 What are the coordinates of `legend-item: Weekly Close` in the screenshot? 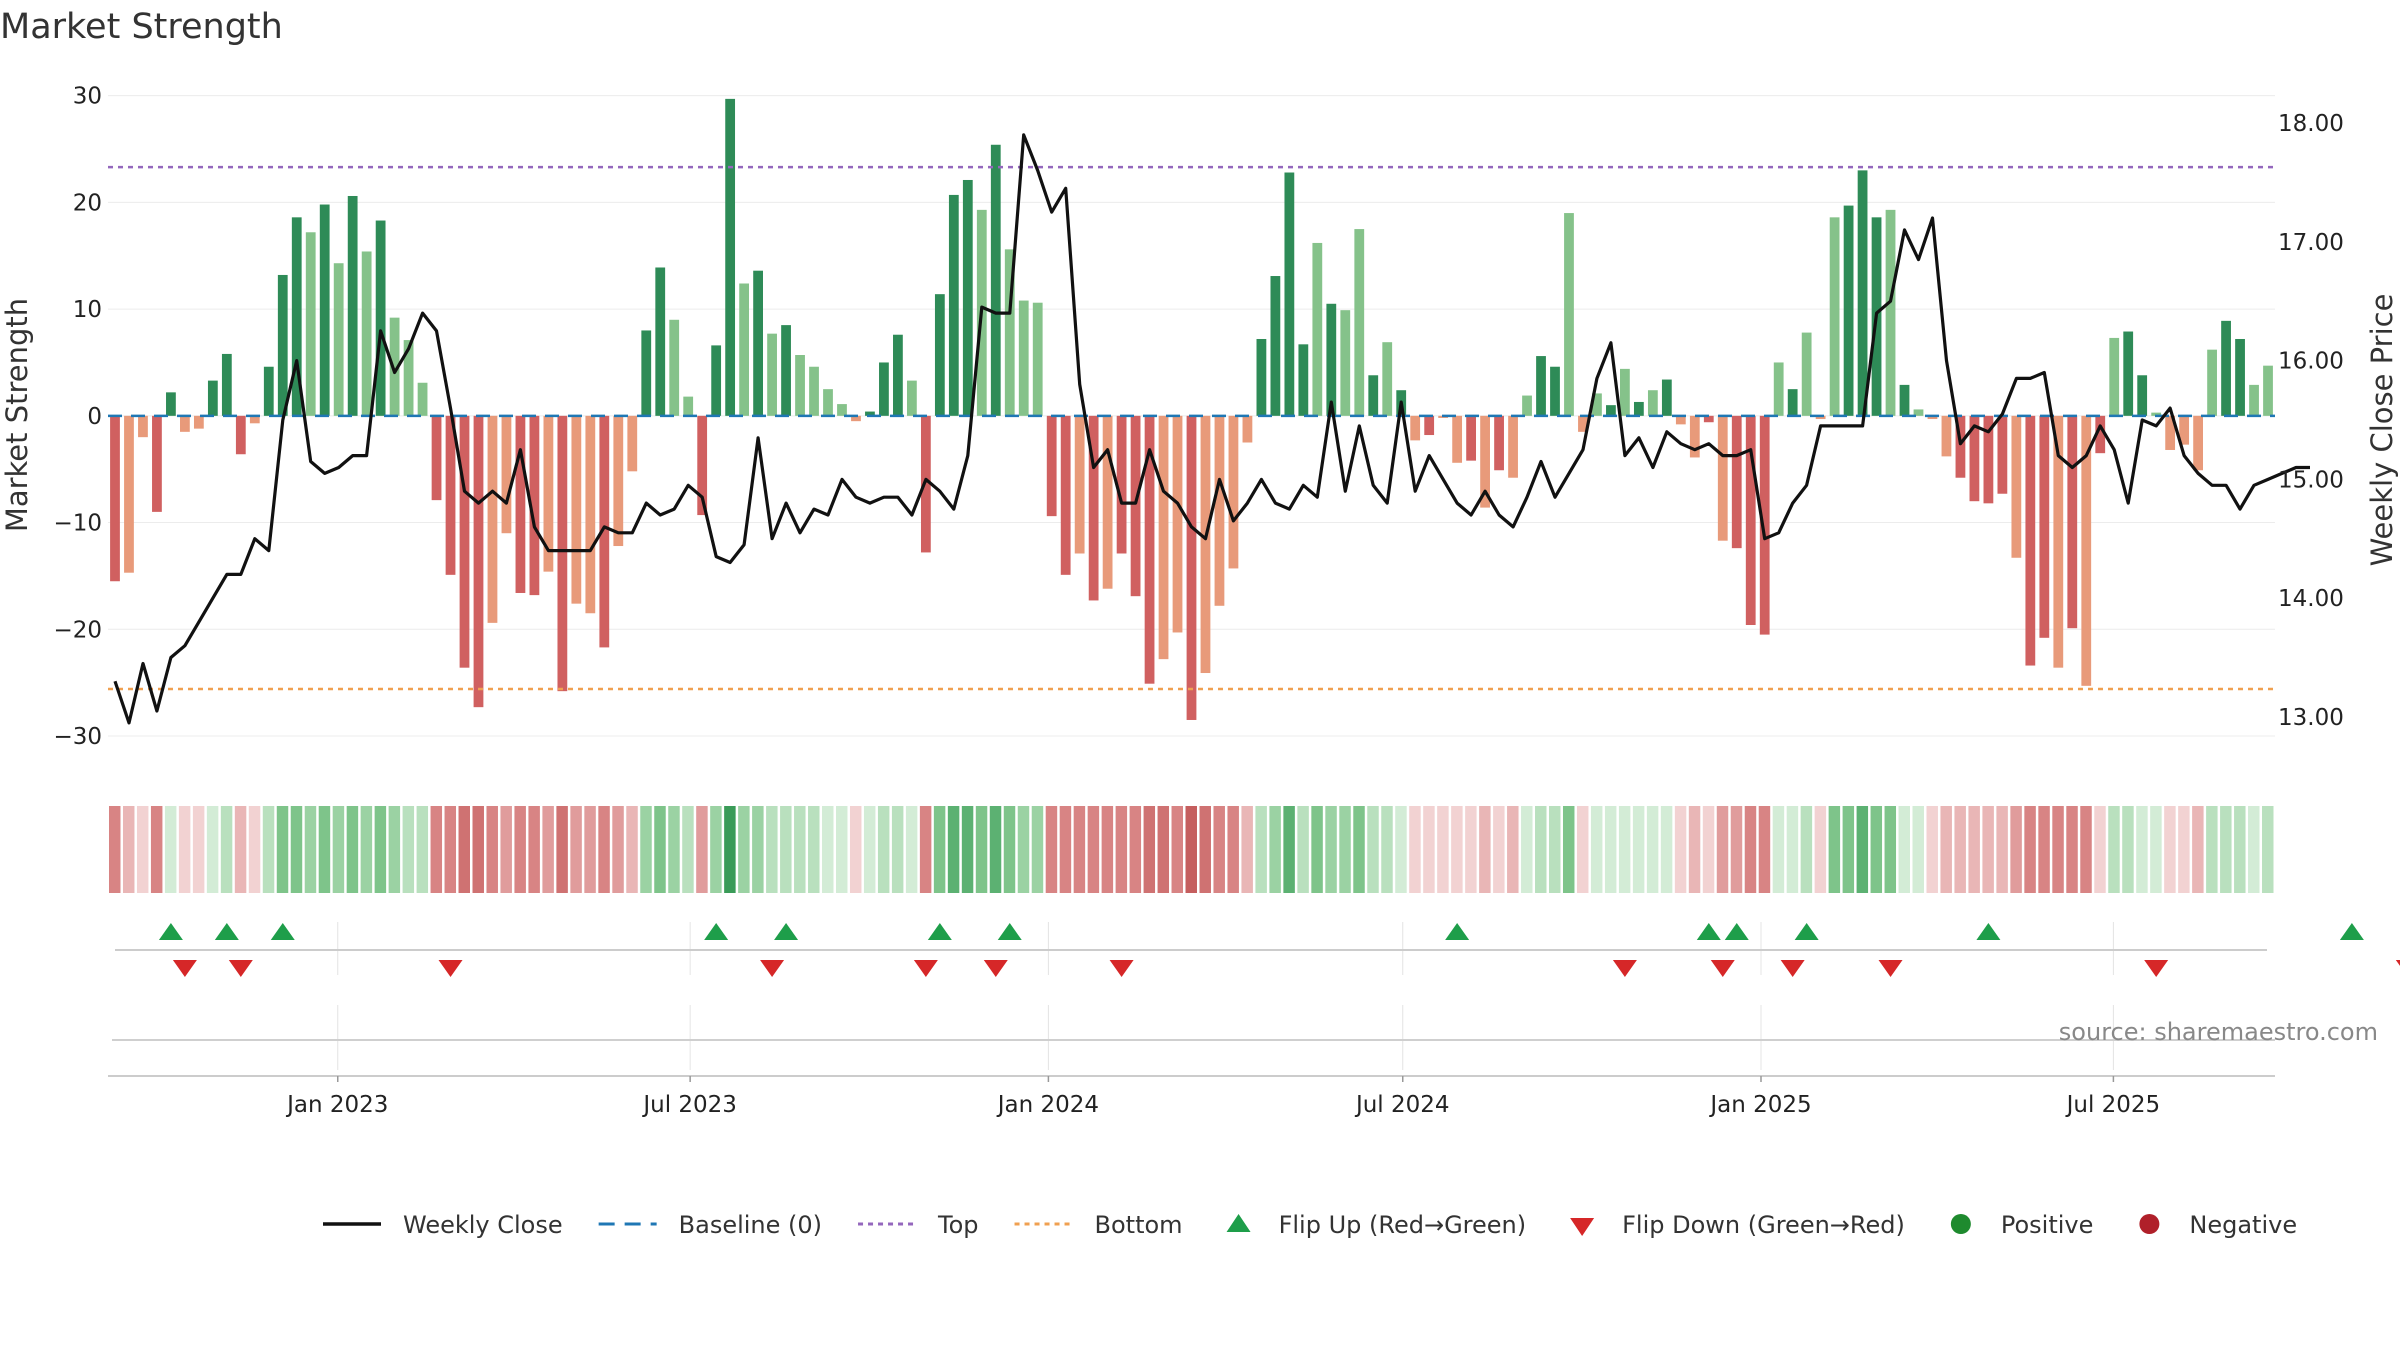 It's located at (443, 1225).